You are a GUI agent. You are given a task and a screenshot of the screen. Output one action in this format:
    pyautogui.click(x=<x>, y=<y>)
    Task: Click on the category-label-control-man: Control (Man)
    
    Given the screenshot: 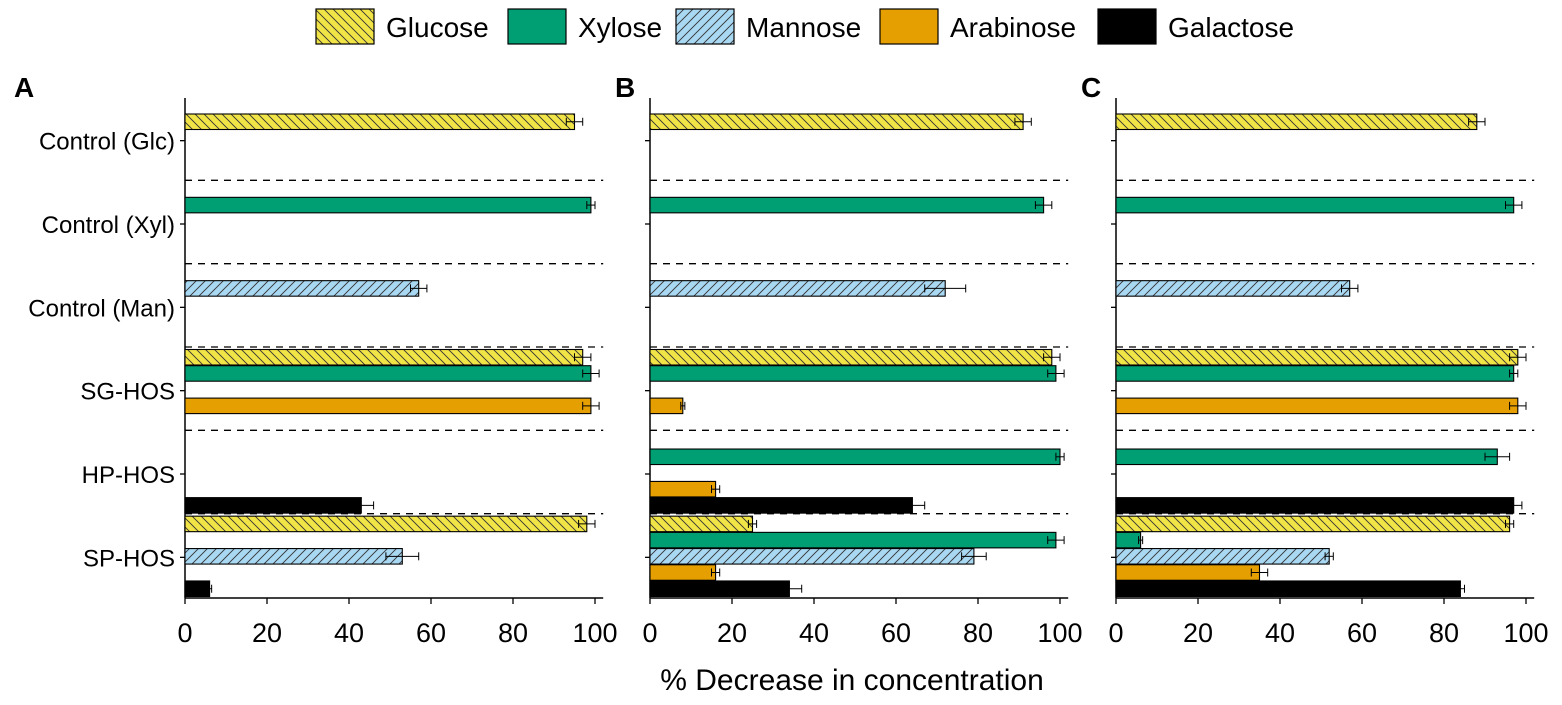 What is the action you would take?
    pyautogui.click(x=101, y=308)
    